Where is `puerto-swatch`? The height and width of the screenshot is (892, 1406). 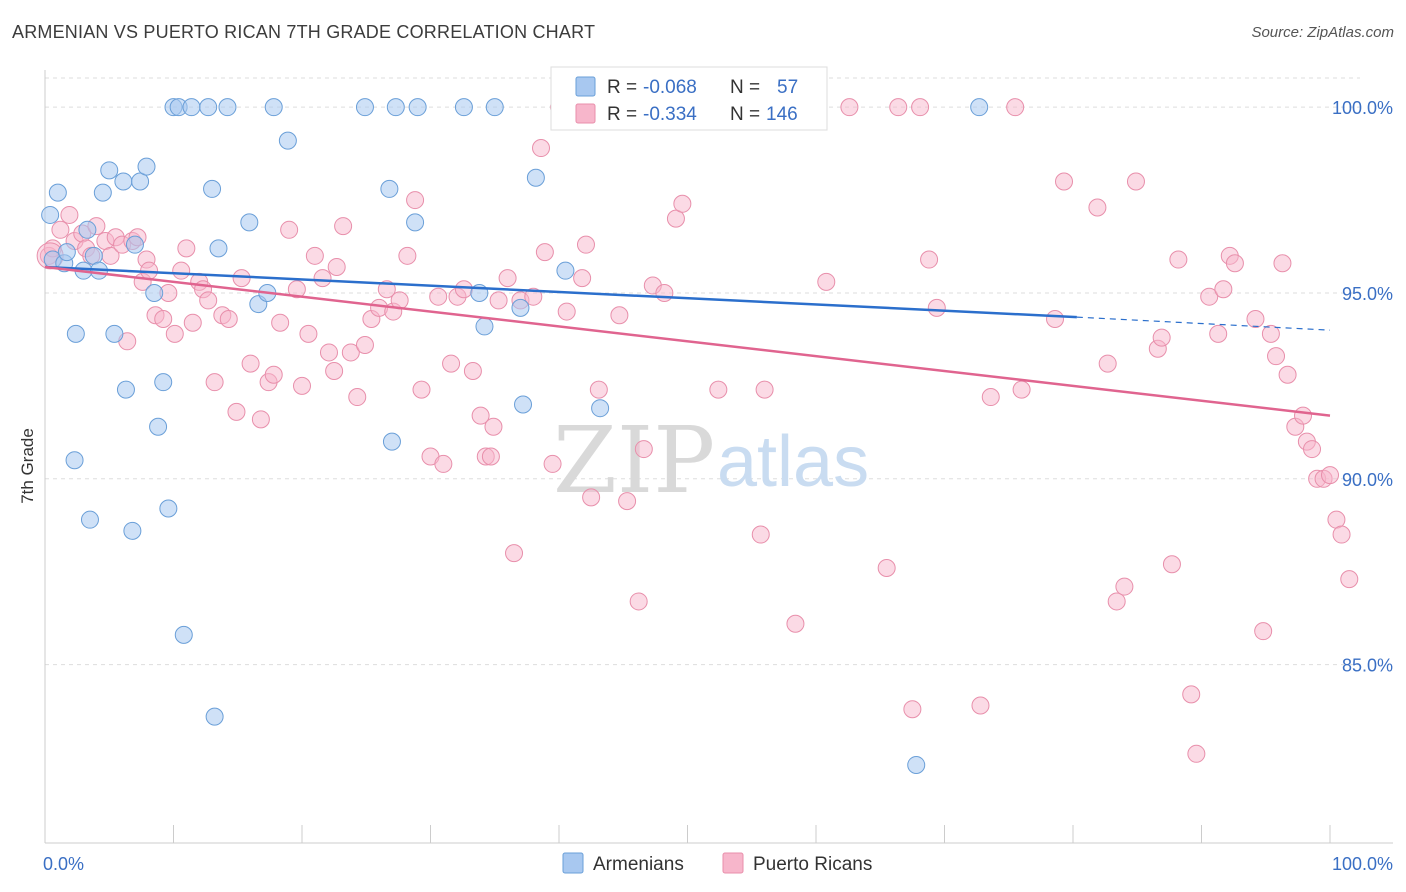 puerto-swatch is located at coordinates (585, 113).